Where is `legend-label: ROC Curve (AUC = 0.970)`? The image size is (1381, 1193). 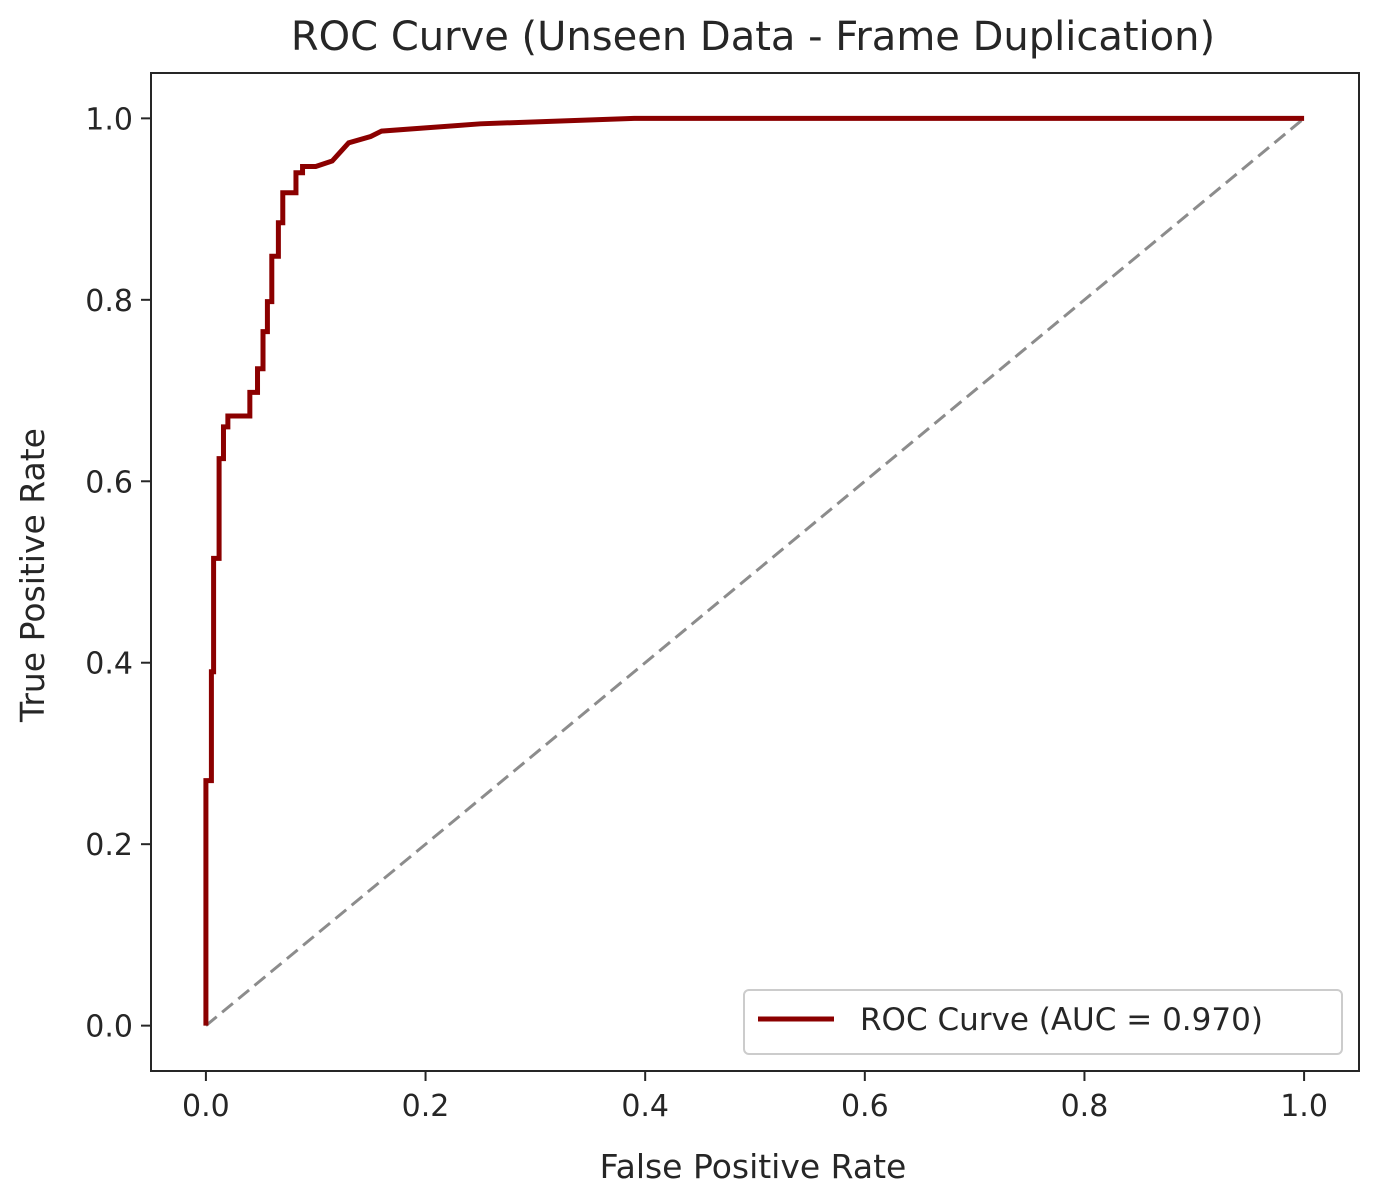 legend-label: ROC Curve (AUC = 0.970) is located at coordinates (1061, 1020).